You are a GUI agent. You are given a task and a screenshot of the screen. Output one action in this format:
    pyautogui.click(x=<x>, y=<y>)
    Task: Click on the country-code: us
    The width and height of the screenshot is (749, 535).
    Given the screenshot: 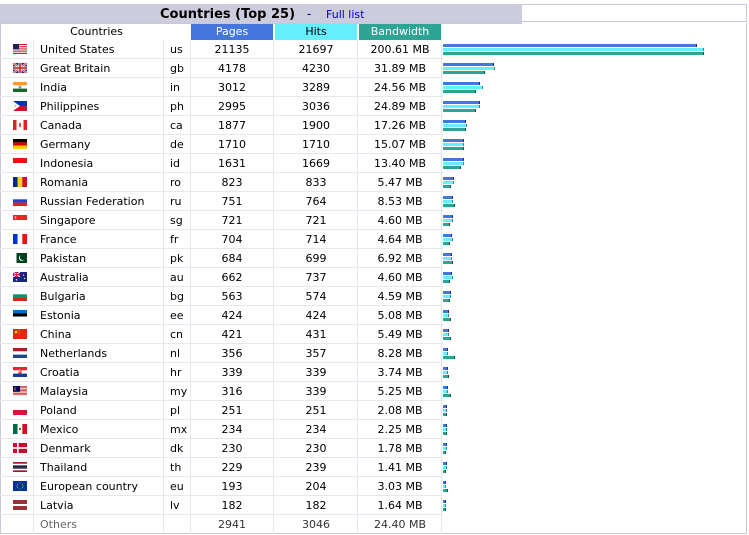 What is the action you would take?
    pyautogui.click(x=176, y=49)
    